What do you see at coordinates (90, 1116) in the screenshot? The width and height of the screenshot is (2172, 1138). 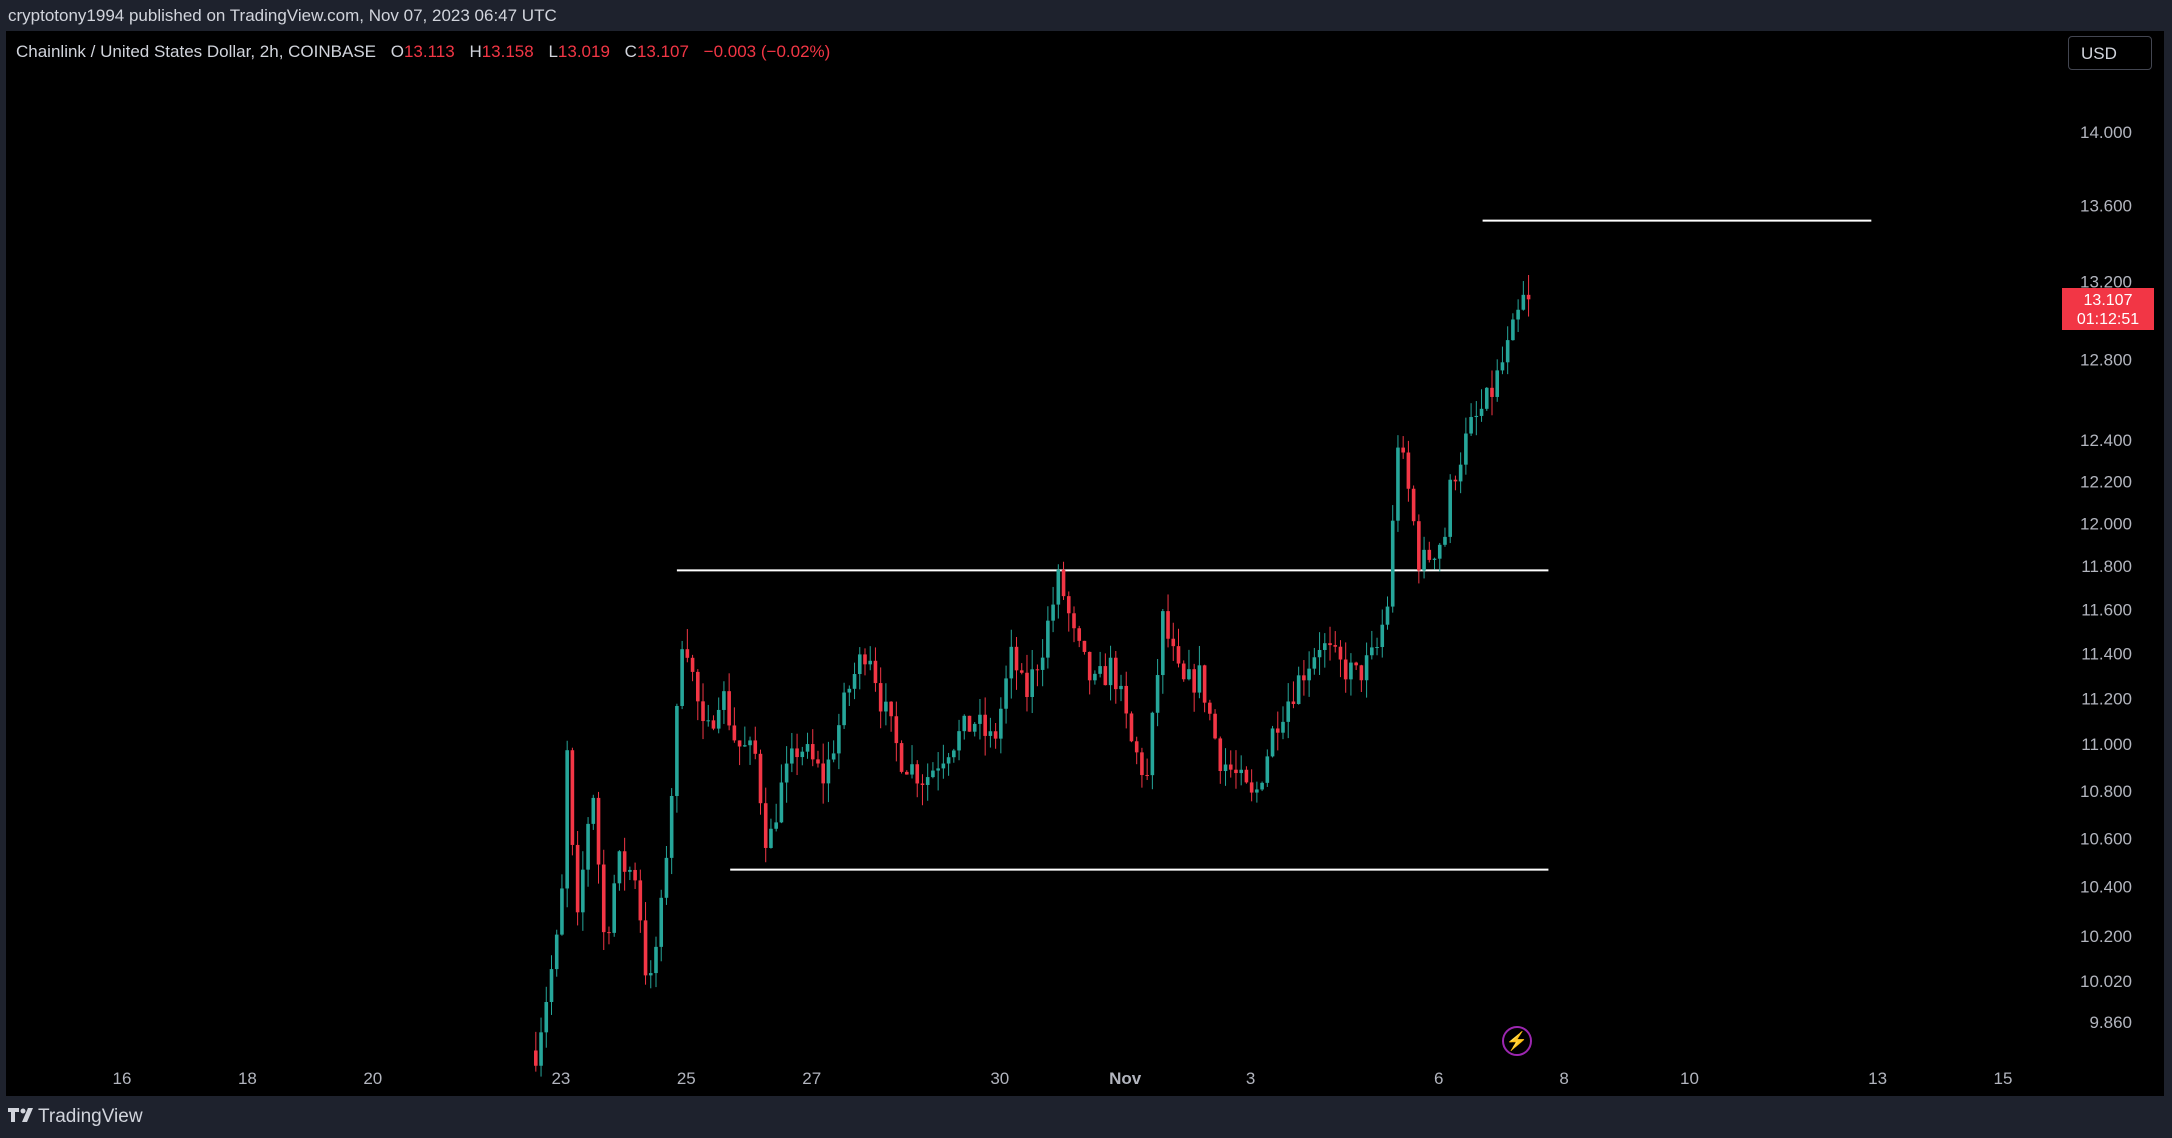 I see `tradingview-brand: TradingView` at bounding box center [90, 1116].